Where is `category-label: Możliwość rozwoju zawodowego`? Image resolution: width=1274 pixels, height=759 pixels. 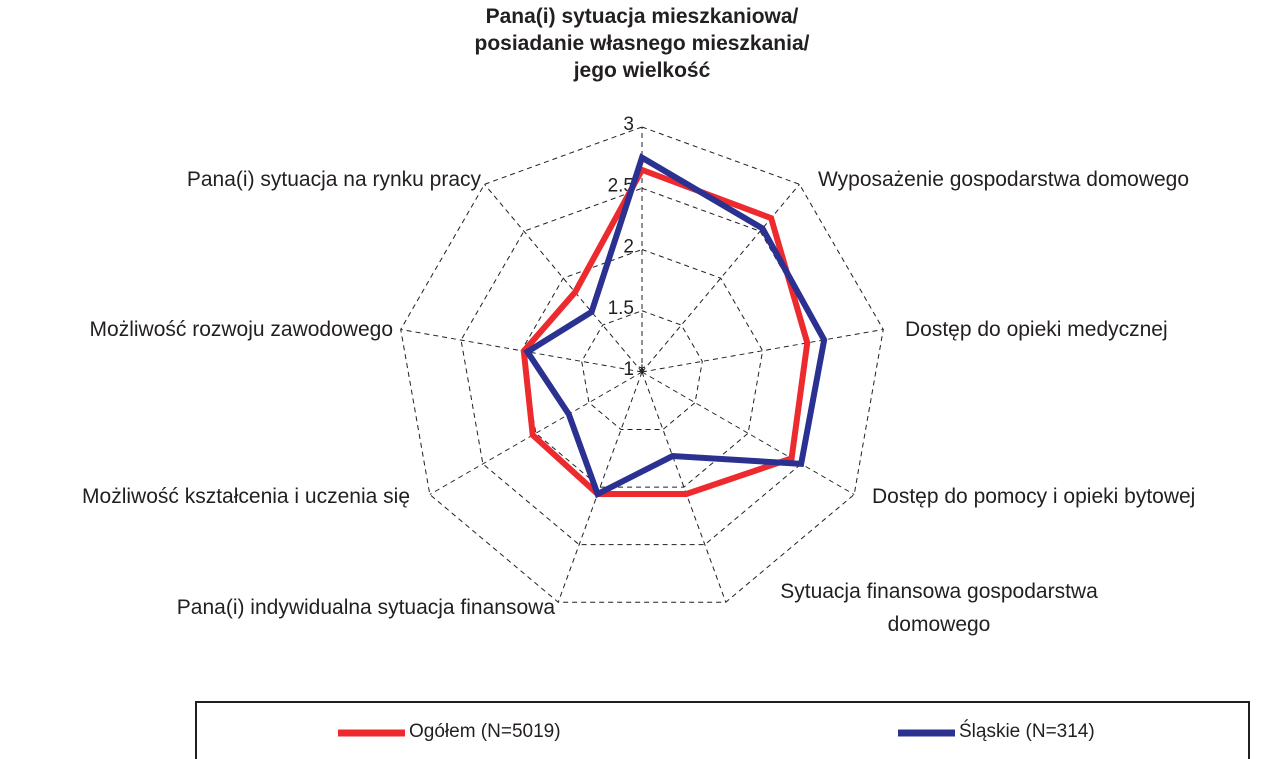
category-label: Możliwość rozwoju zawodowego is located at coordinates (241, 329).